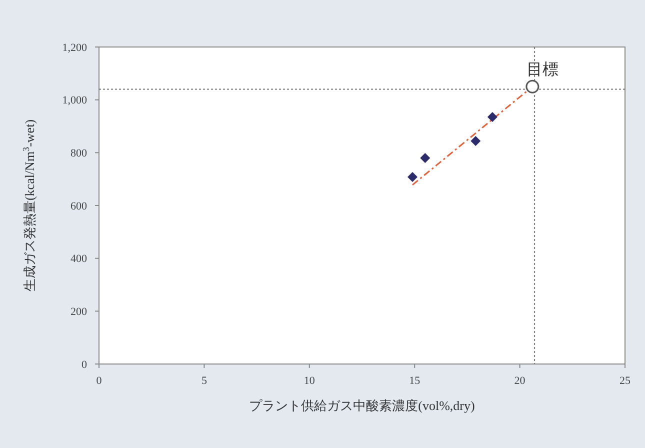 The width and height of the screenshot is (645, 448). What do you see at coordinates (79, 206) in the screenshot?
I see `y-tick-label: 600` at bounding box center [79, 206].